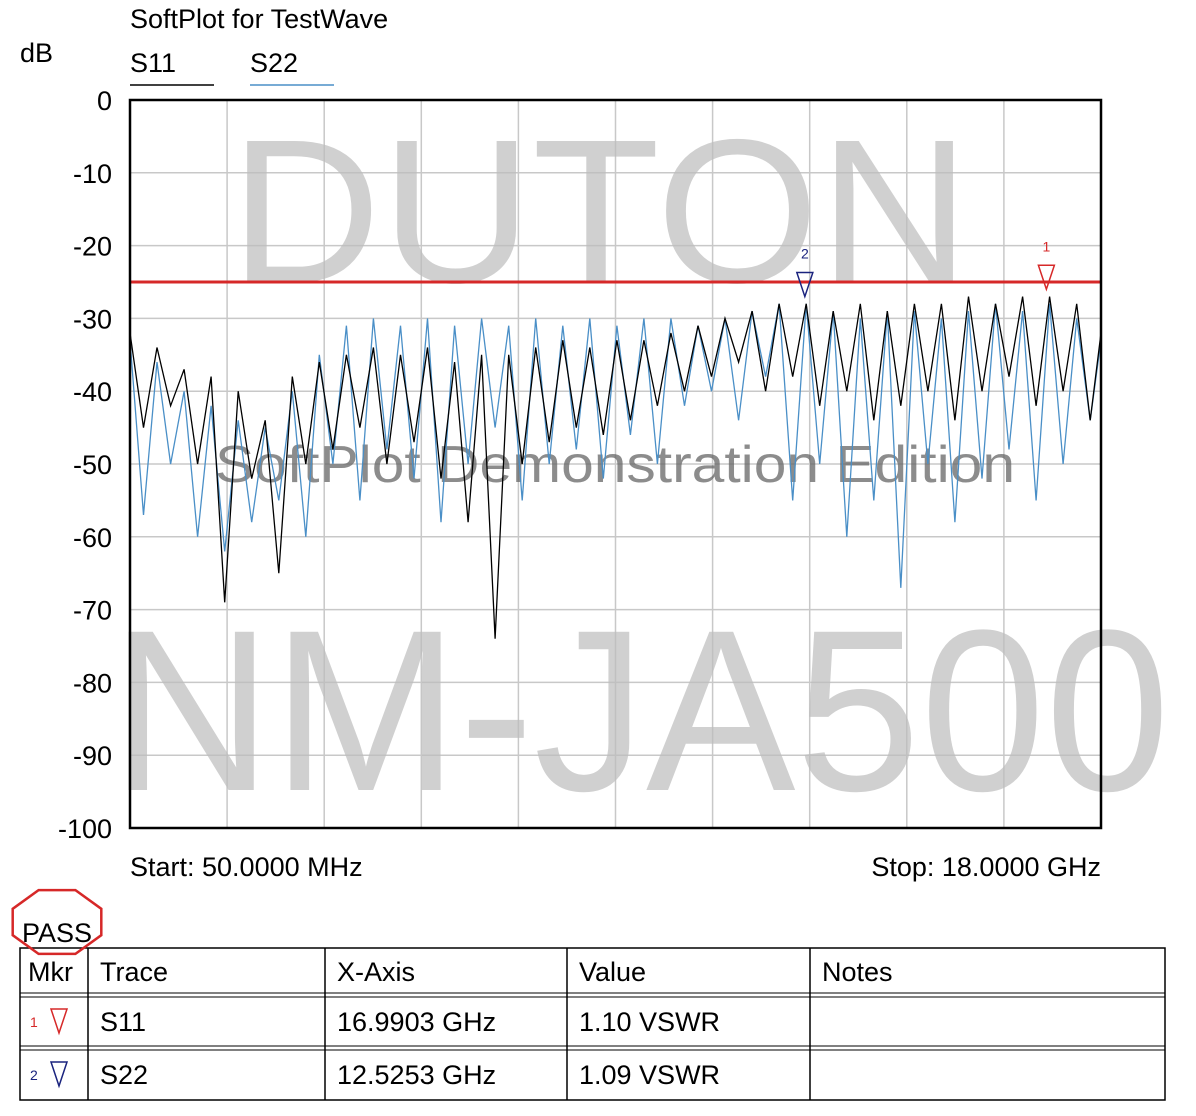  Describe the element at coordinates (416, 1075) in the screenshot. I see `table-cell: 12.5253 GHz` at that location.